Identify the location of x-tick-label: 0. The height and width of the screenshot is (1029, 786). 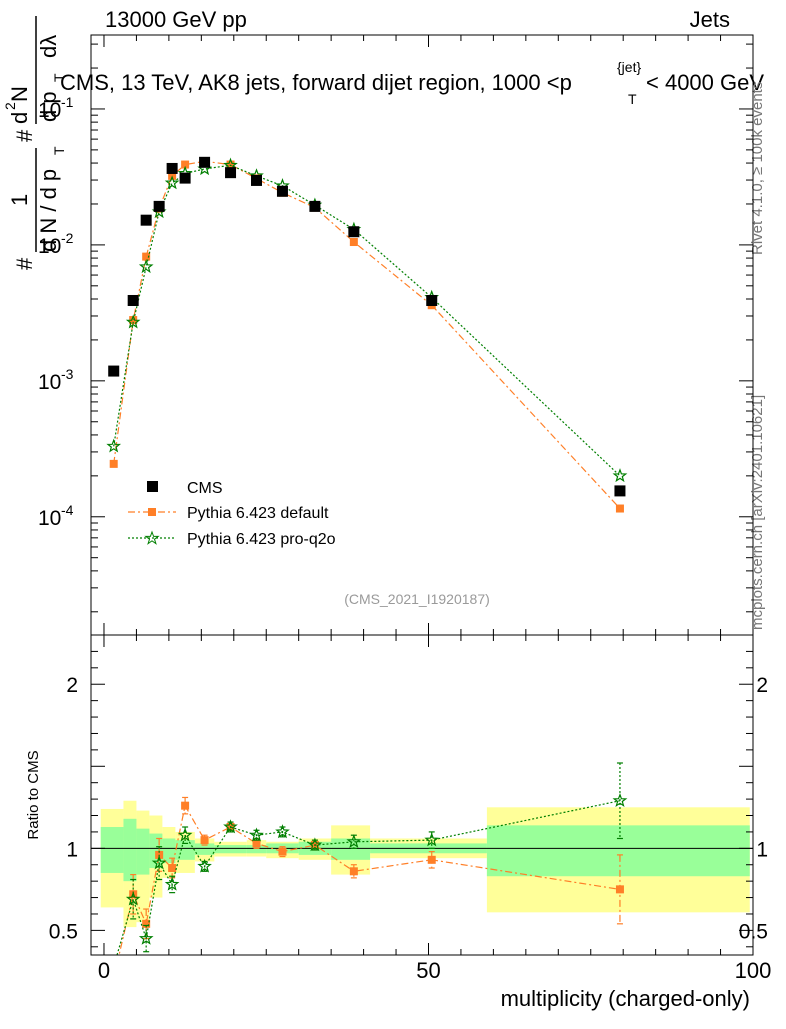
(104, 970).